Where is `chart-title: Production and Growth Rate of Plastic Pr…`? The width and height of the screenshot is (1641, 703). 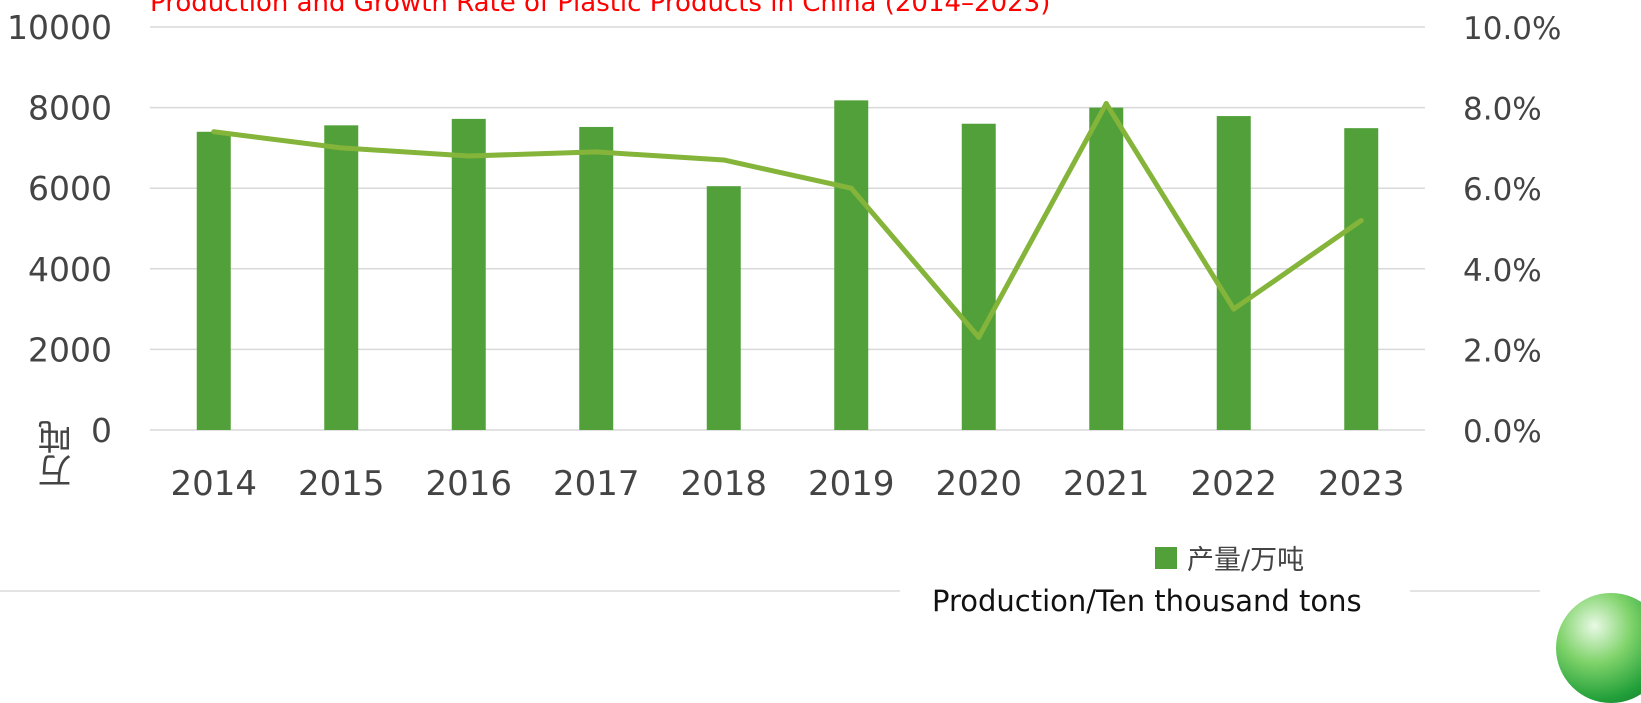
chart-title: Production and Growth Rate of Plastic Pr… is located at coordinates (600, 9).